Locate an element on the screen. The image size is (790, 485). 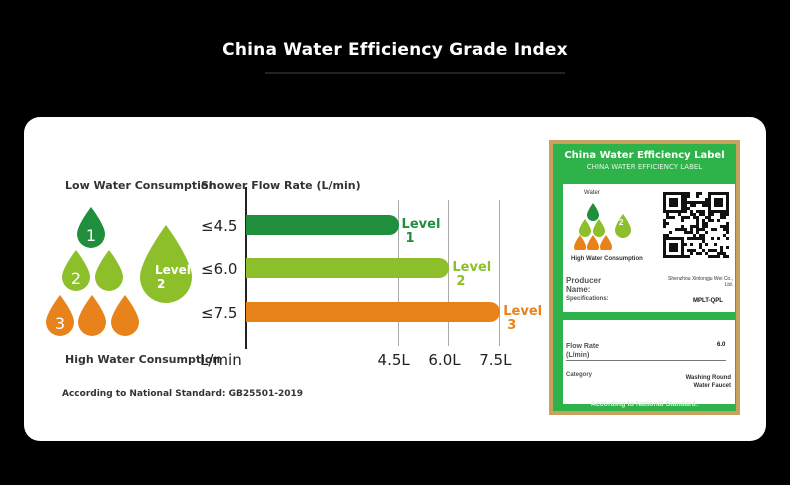
label-flow-label: Flow Rate (L/min) is located at coordinates (583, 351).